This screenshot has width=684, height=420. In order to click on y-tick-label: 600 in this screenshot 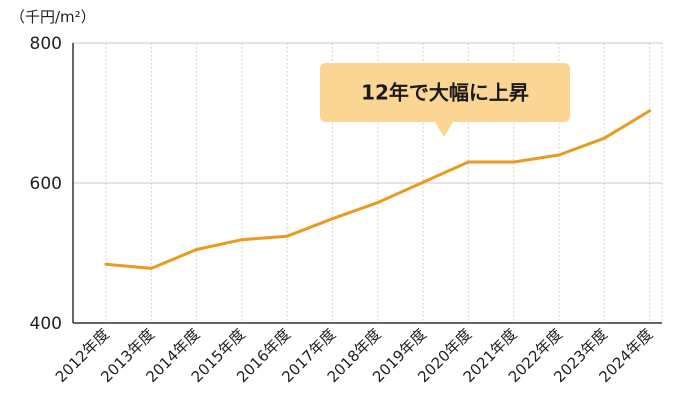, I will do `click(46, 184)`.